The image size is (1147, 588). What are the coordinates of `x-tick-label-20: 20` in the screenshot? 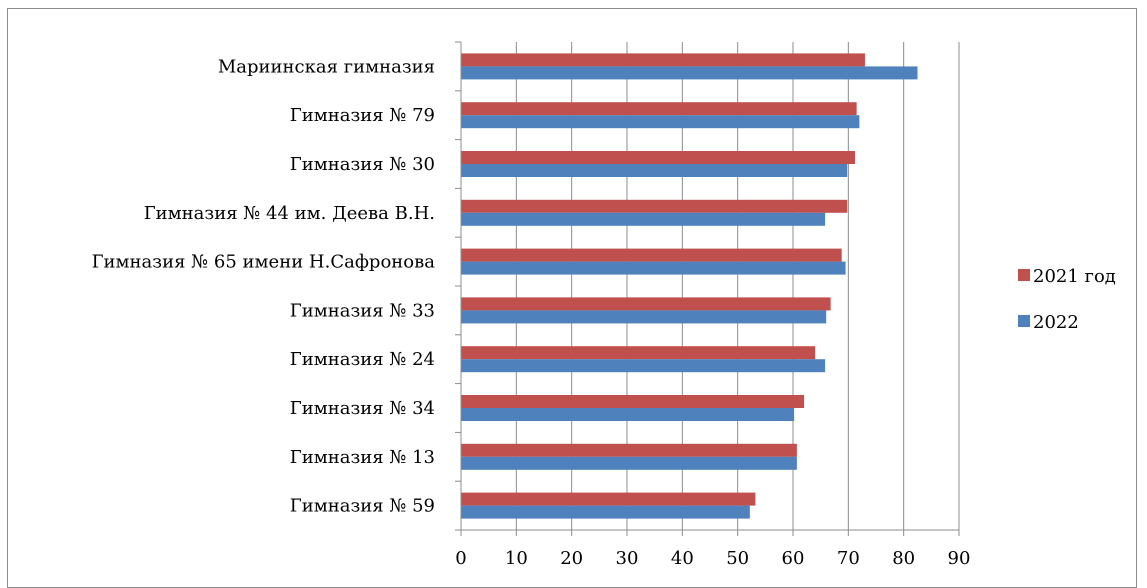 It's located at (571, 558).